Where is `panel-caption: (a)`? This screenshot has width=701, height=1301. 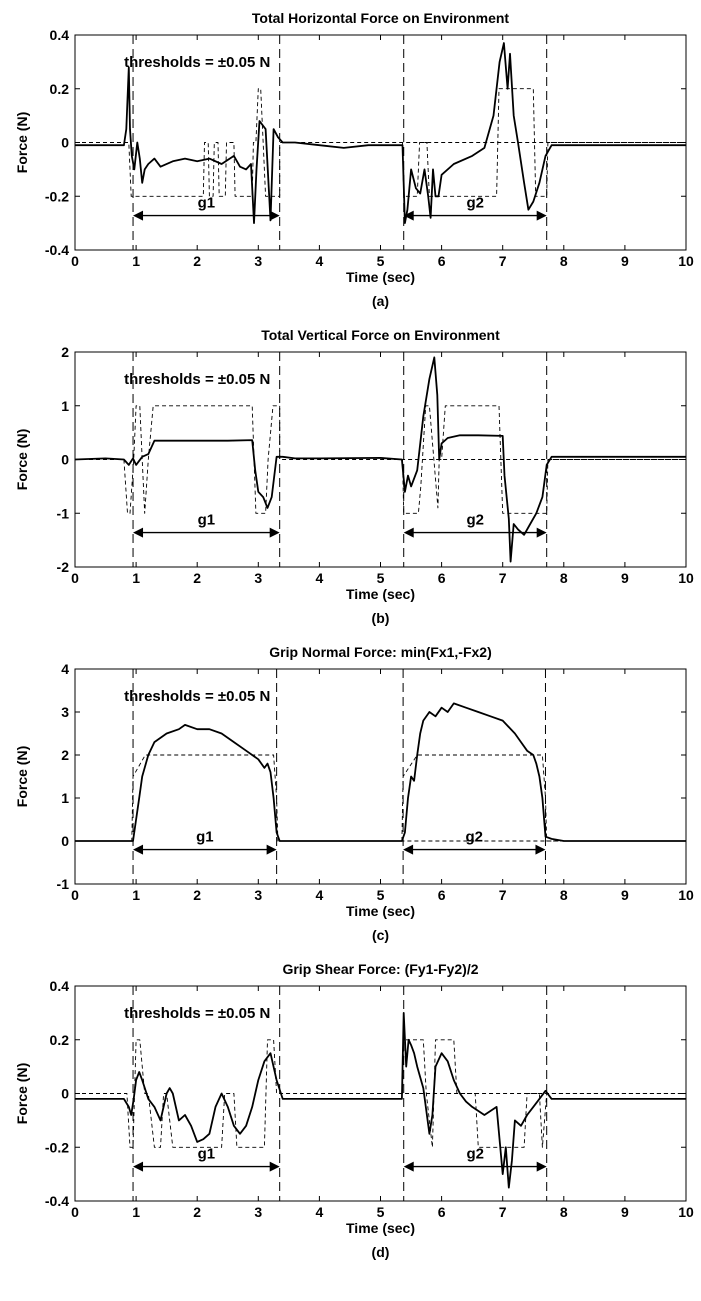 panel-caption: (a) is located at coordinates (380, 301).